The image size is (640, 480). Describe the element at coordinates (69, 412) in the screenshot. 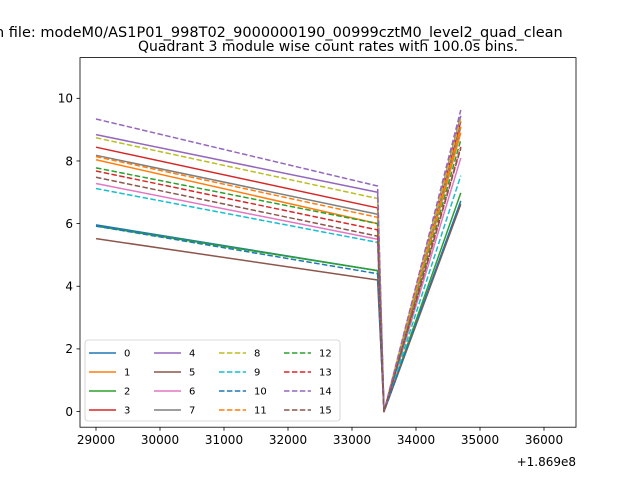

I see `y-tick-label: 0` at that location.